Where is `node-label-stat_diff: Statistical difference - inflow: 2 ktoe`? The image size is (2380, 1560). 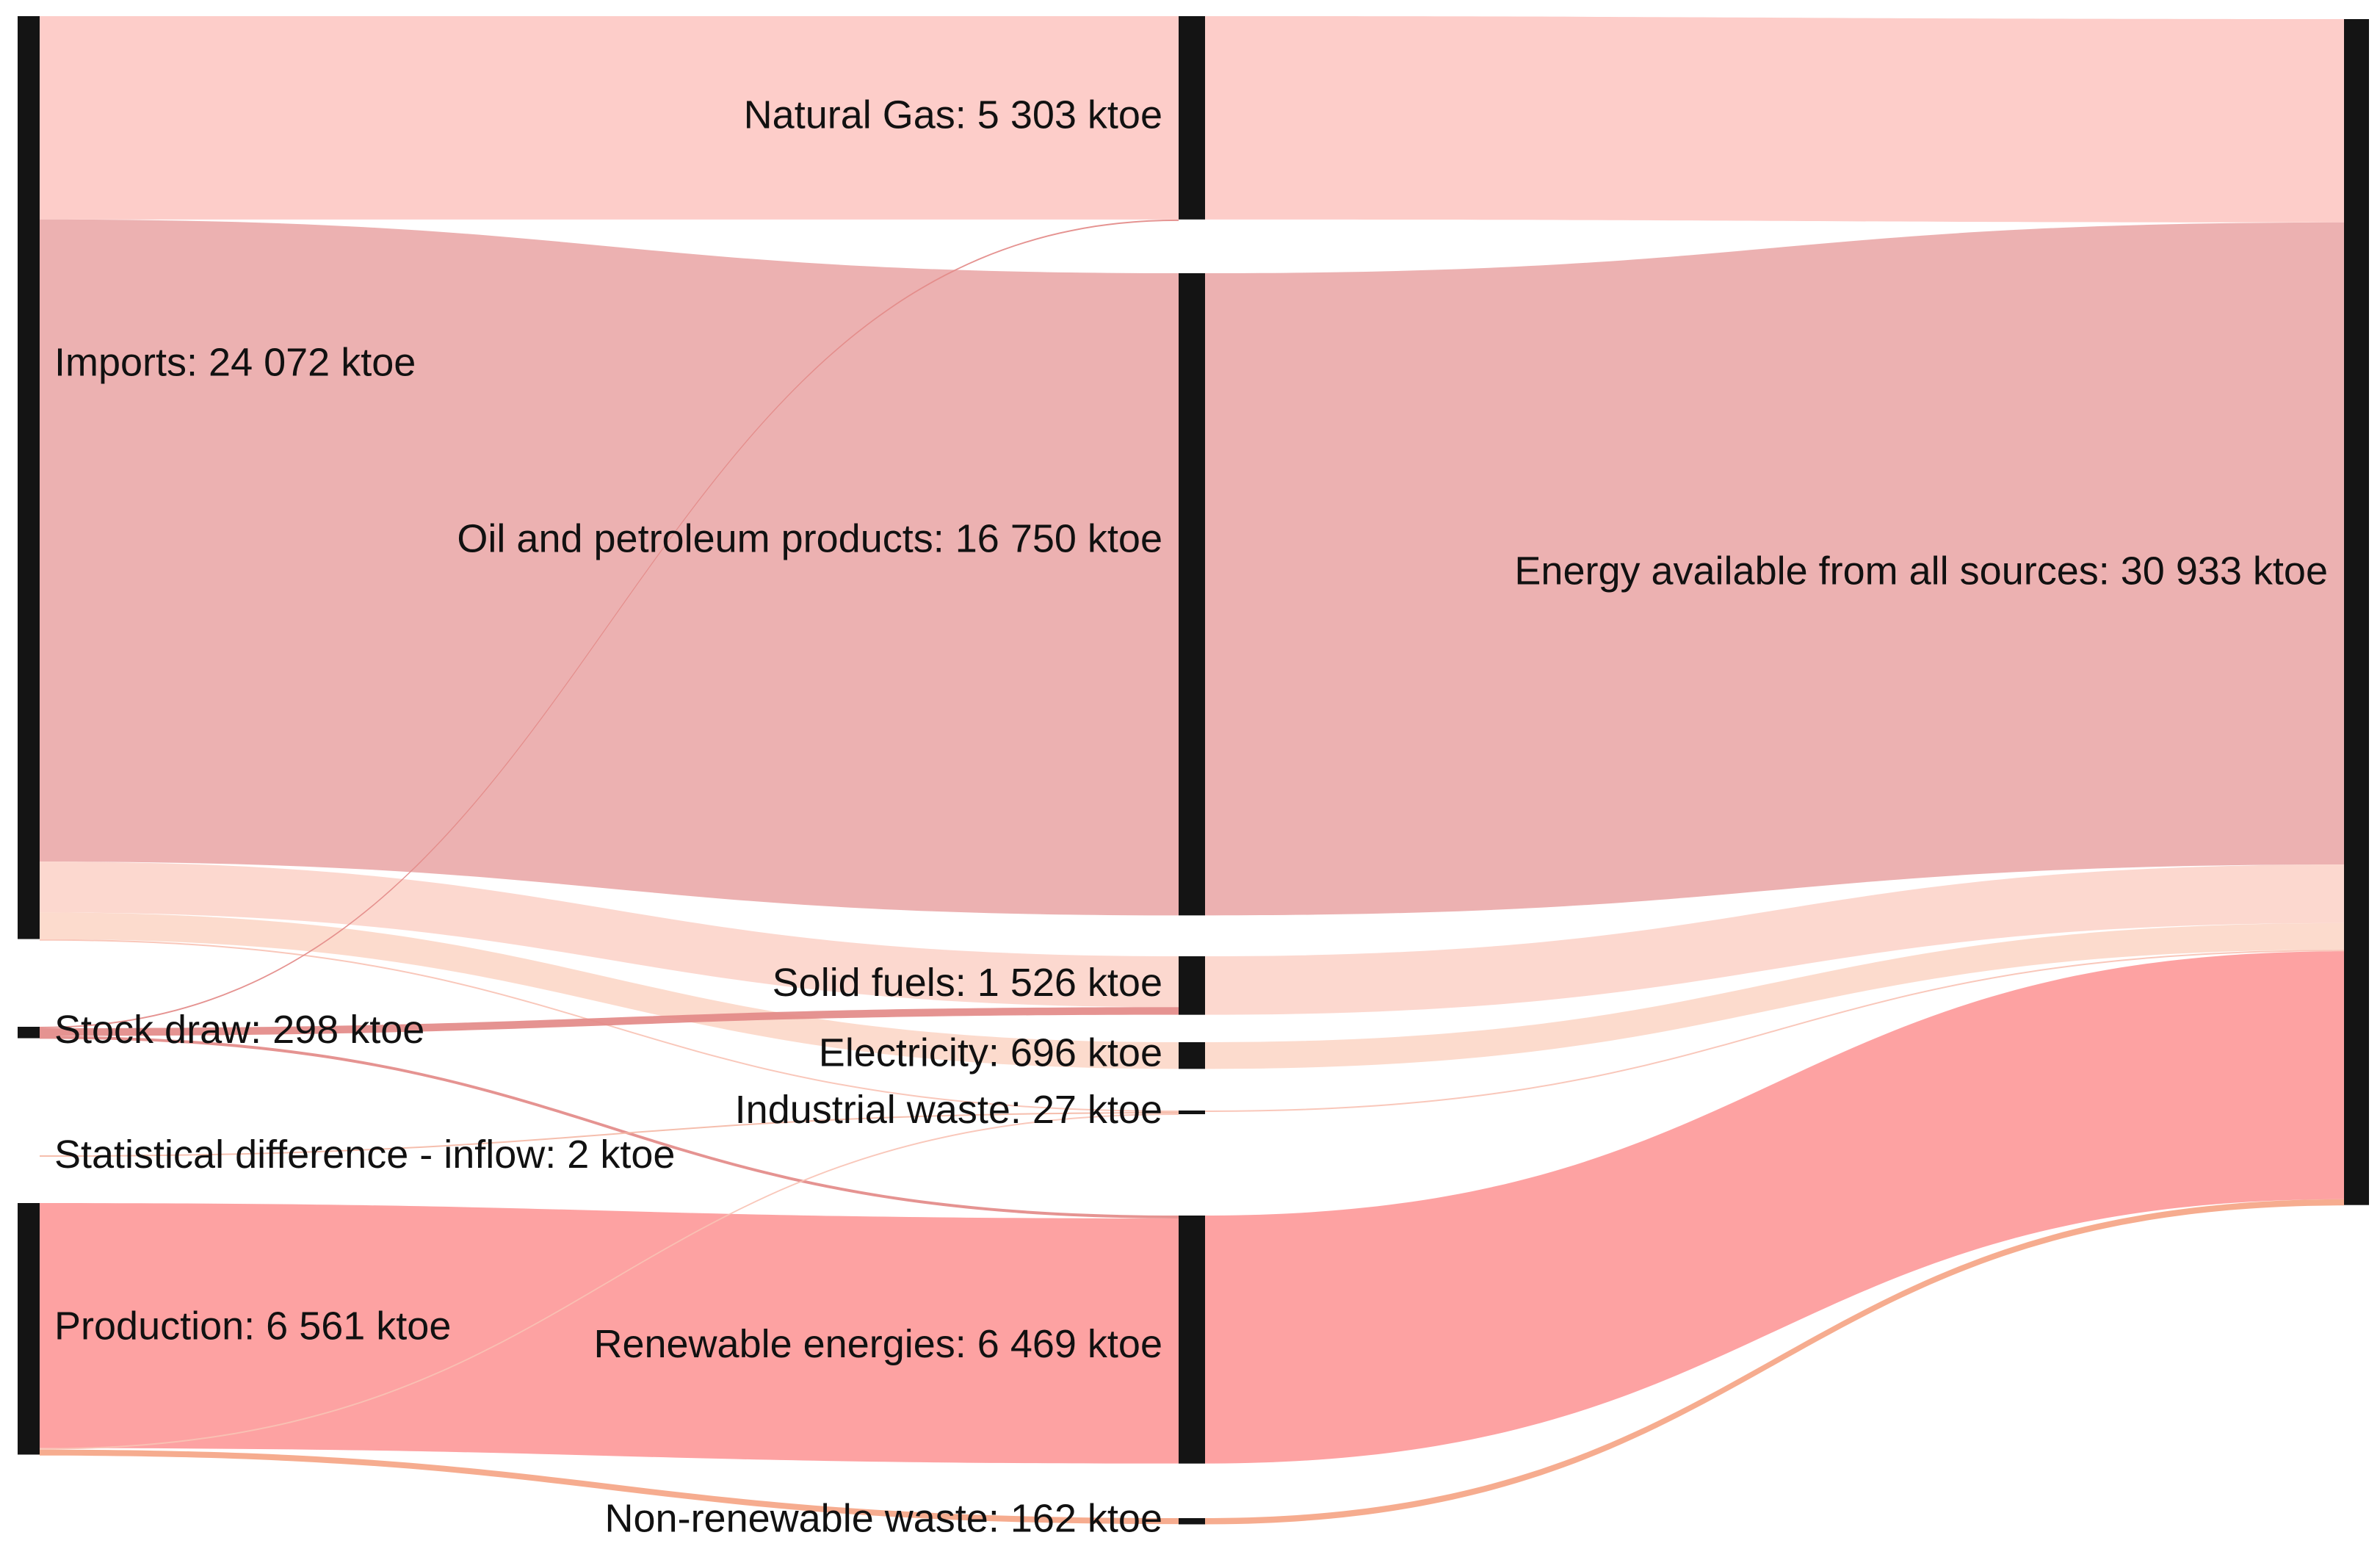 node-label-stat_diff: Statistical difference - inflow: 2 ktoe is located at coordinates (364, 1155).